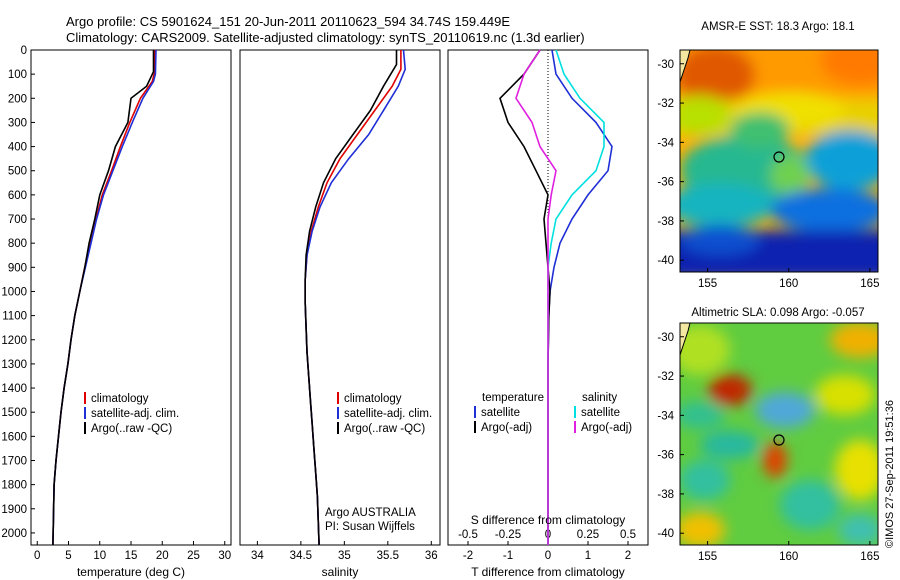 The height and width of the screenshot is (580, 900). What do you see at coordinates (468, 535) in the screenshot?
I see `s-tick-label: -0.5` at bounding box center [468, 535].